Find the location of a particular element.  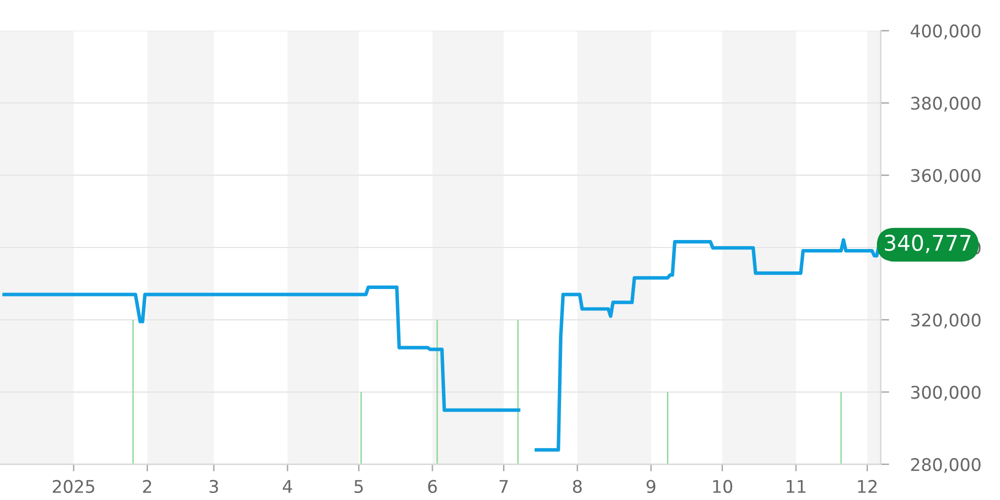

x-tick-label: 10 is located at coordinates (722, 487).